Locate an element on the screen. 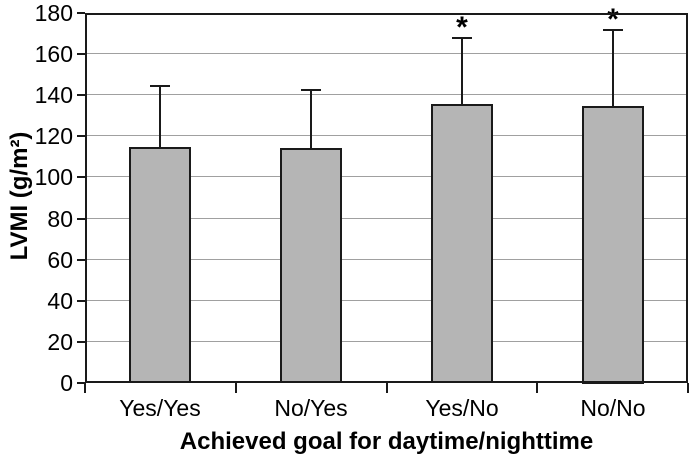 This screenshot has width=693, height=459. y-tick-label: 60 is located at coordinates (60, 260).